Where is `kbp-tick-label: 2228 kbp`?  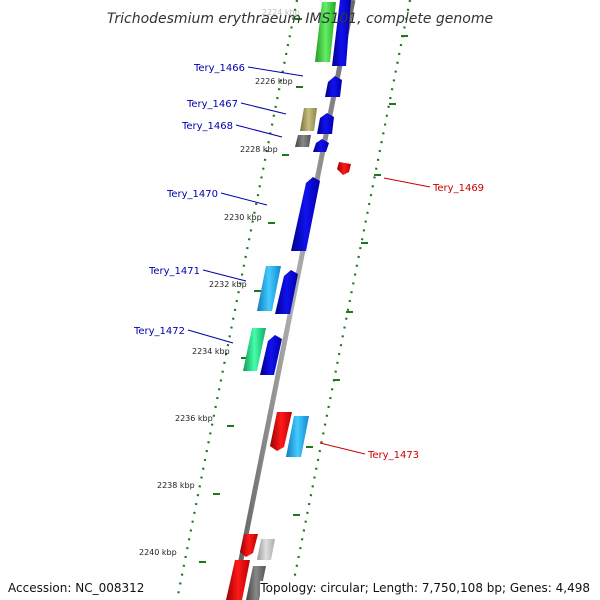
kbp-tick-label: 2228 kbp is located at coordinates (259, 149).